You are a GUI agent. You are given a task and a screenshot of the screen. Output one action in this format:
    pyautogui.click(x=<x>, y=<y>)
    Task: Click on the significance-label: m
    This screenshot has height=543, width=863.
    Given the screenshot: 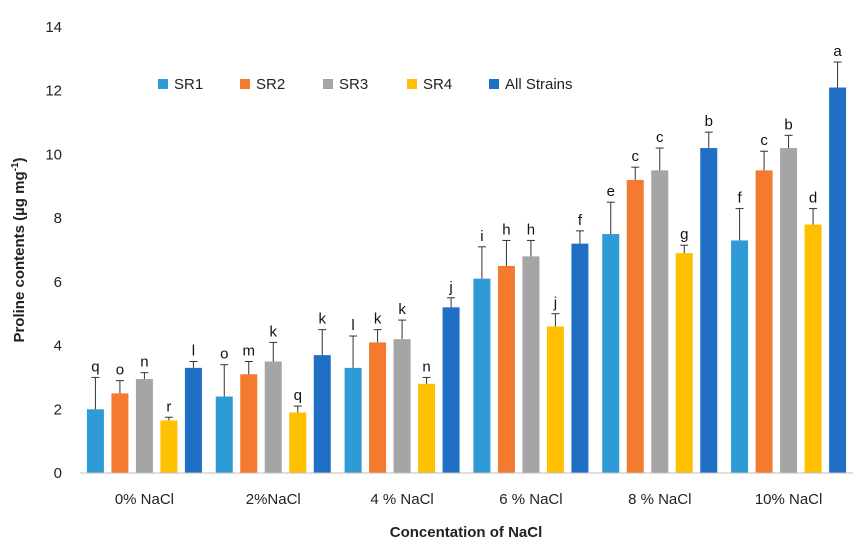 What is the action you would take?
    pyautogui.click(x=249, y=351)
    